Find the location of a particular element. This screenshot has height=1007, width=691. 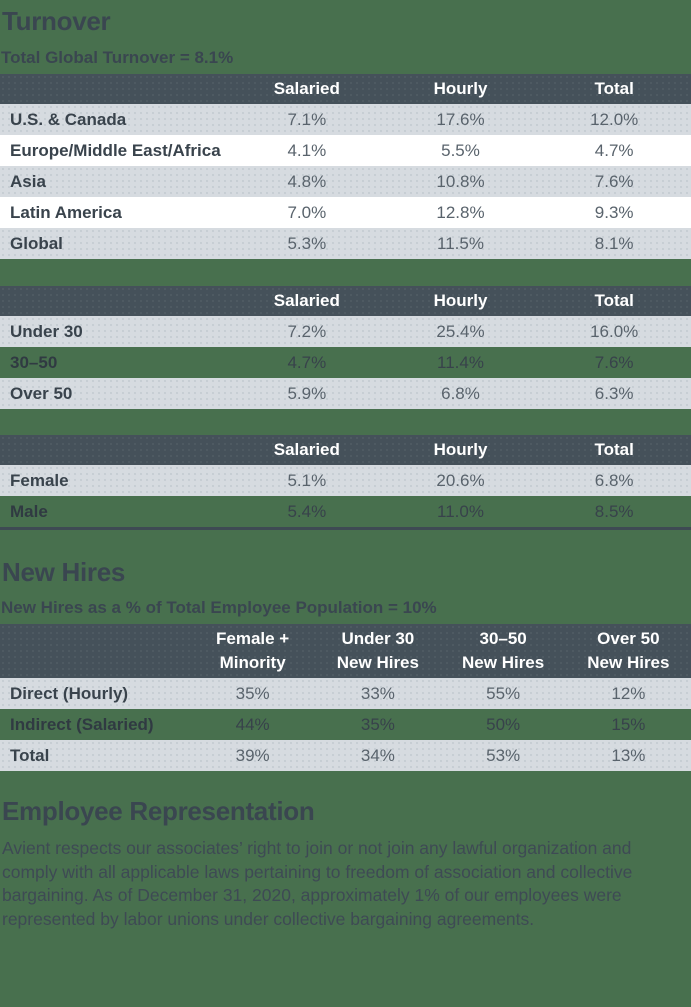

new-hires-section-title: New Hires is located at coordinates (64, 572).